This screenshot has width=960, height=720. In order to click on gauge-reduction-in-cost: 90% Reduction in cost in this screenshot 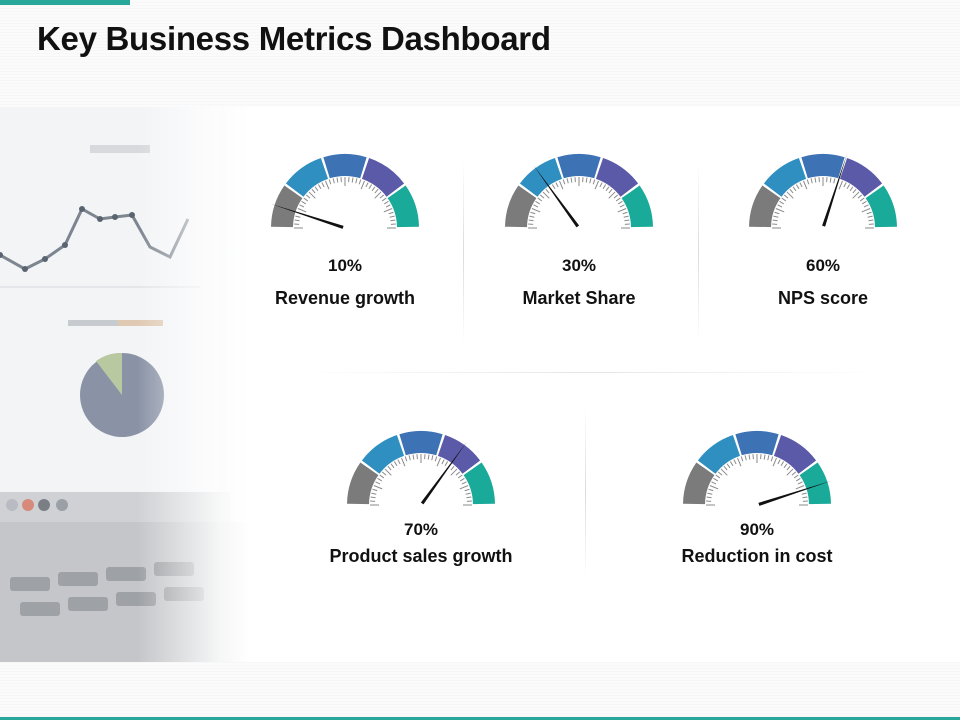, I will do `click(757, 496)`.